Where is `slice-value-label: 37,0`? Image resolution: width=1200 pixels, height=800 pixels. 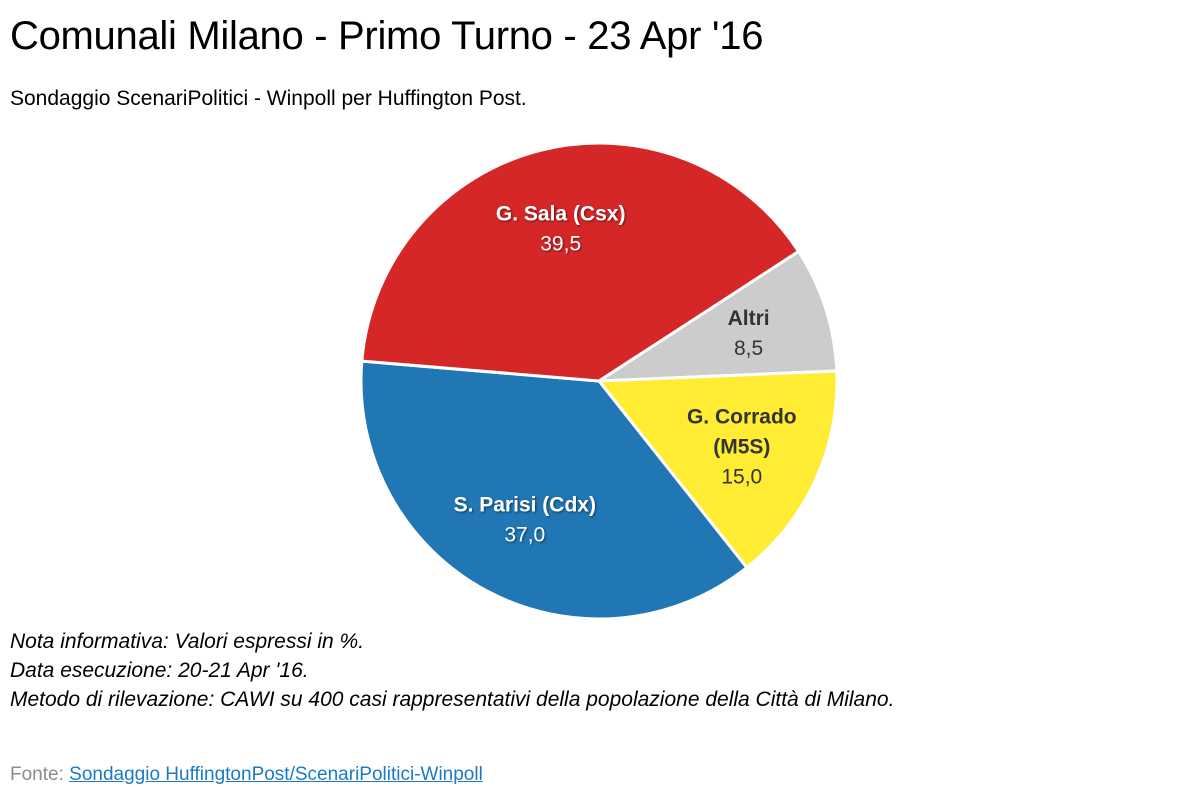 slice-value-label: 37,0 is located at coordinates (524, 534).